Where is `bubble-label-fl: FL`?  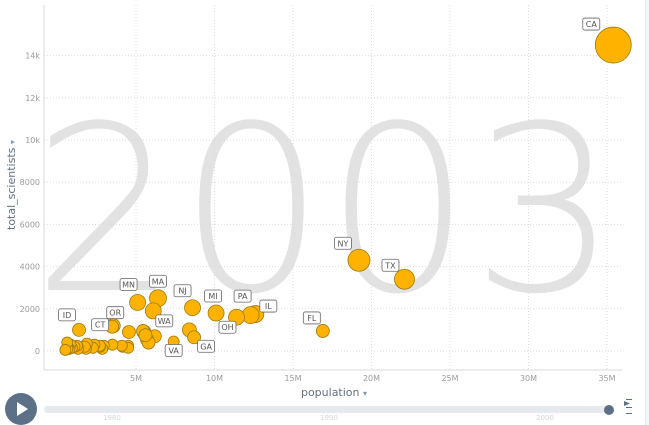 bubble-label-fl: FL is located at coordinates (311, 318).